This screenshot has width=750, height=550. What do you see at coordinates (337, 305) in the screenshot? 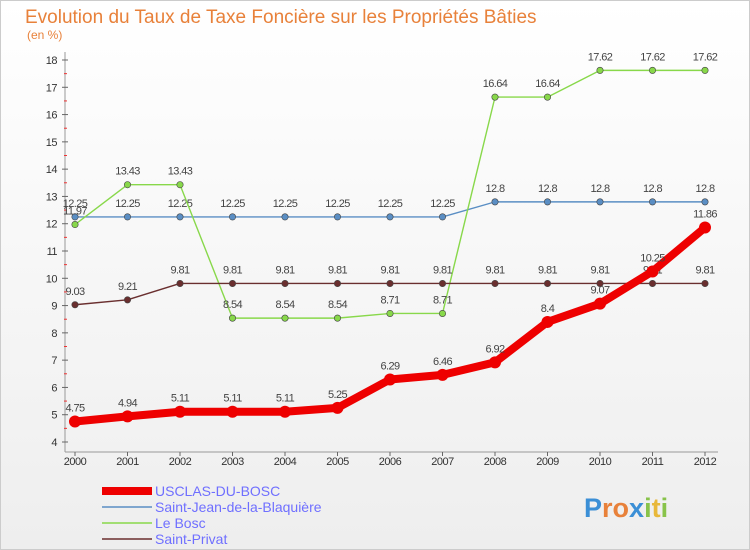
I see `data-label: 8.54` at bounding box center [337, 305].